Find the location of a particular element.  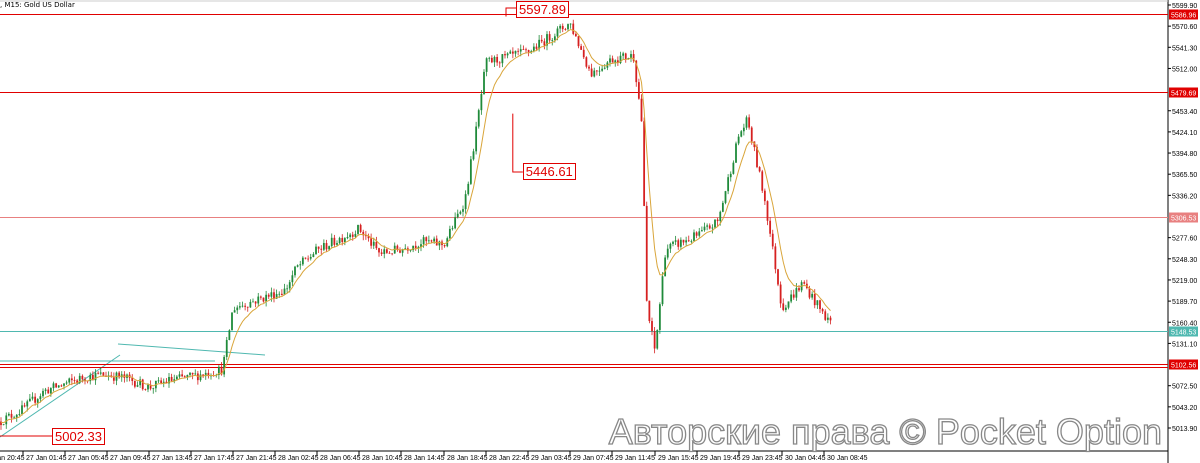

y-tick-label: 5189.70 is located at coordinates (1184, 302).